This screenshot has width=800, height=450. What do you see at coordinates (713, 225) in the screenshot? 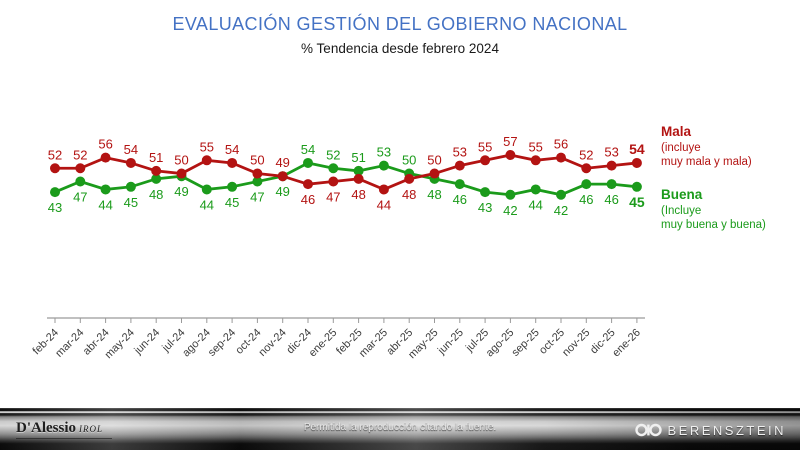
I see `legend-buena-desc-line2: muy buena y buena)` at bounding box center [713, 225].